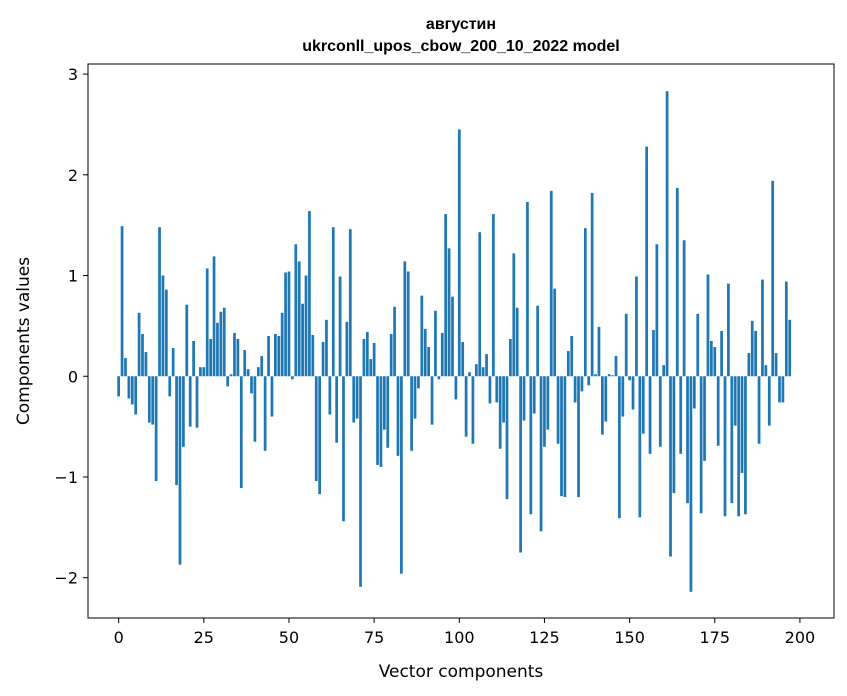  What do you see at coordinates (629, 637) in the screenshot?
I see `x-tick-label-150: 150` at bounding box center [629, 637].